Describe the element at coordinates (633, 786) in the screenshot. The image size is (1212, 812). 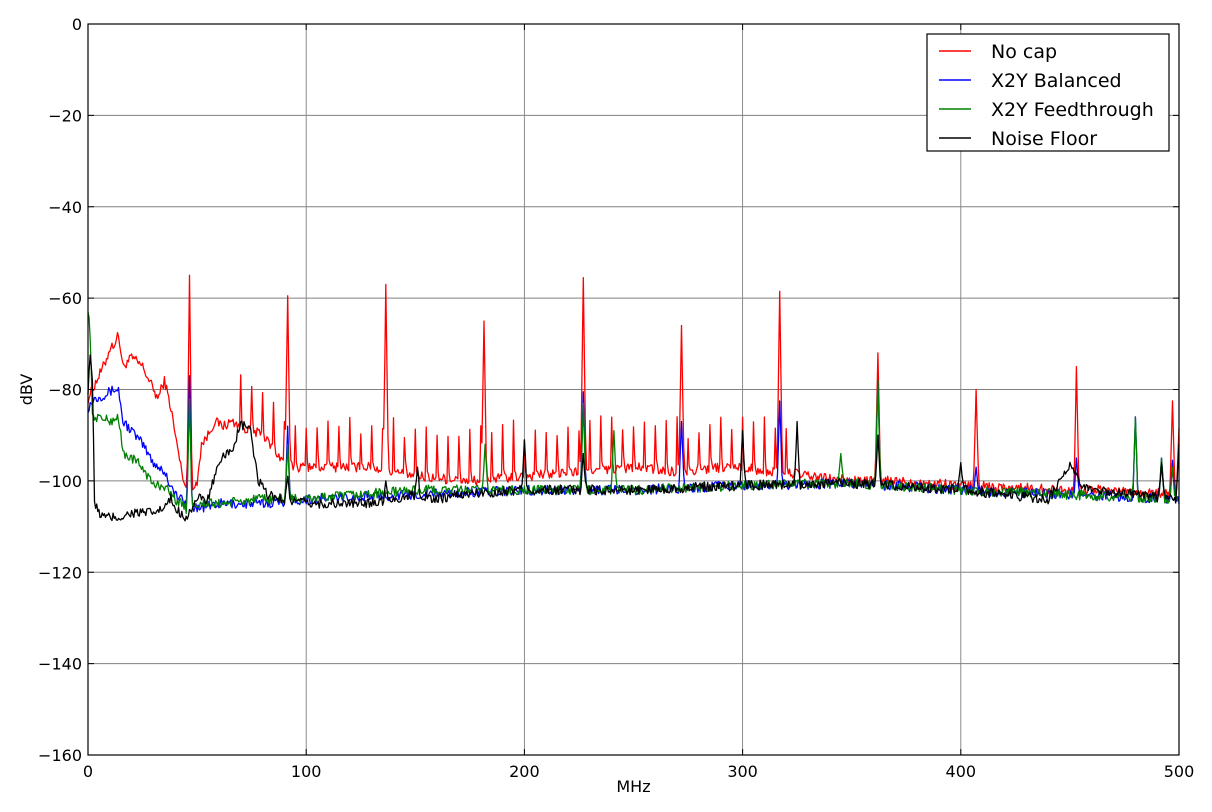
I see `x-axis-label: MHz` at that location.